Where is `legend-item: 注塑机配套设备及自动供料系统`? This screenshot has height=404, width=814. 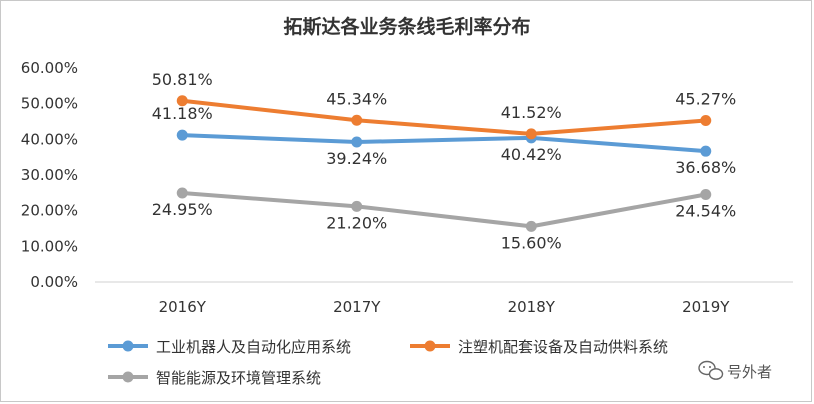
legend-item: 注塑机配套设备及自动供料系统 is located at coordinates (539, 347).